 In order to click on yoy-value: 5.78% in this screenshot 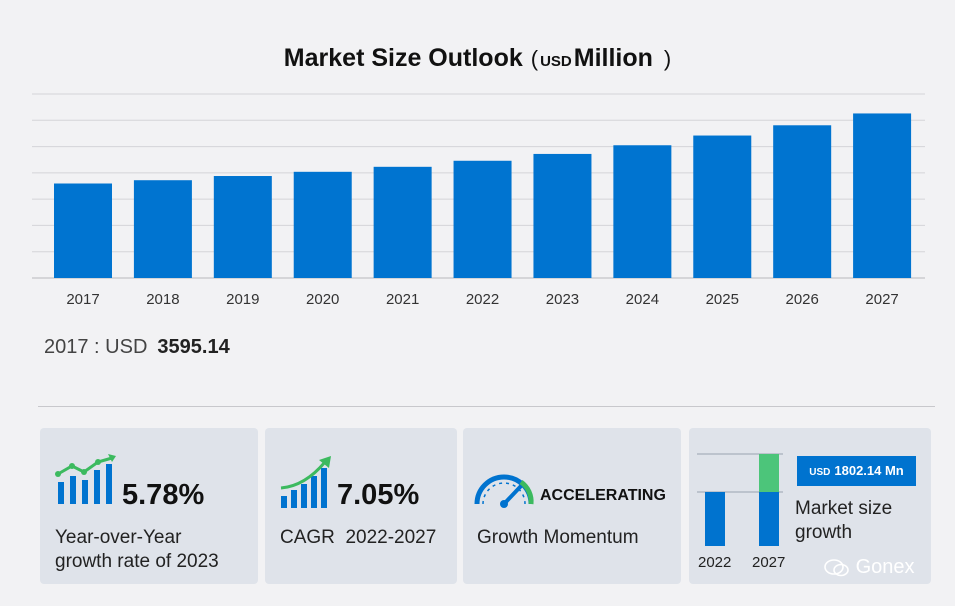, I will do `click(163, 495)`.